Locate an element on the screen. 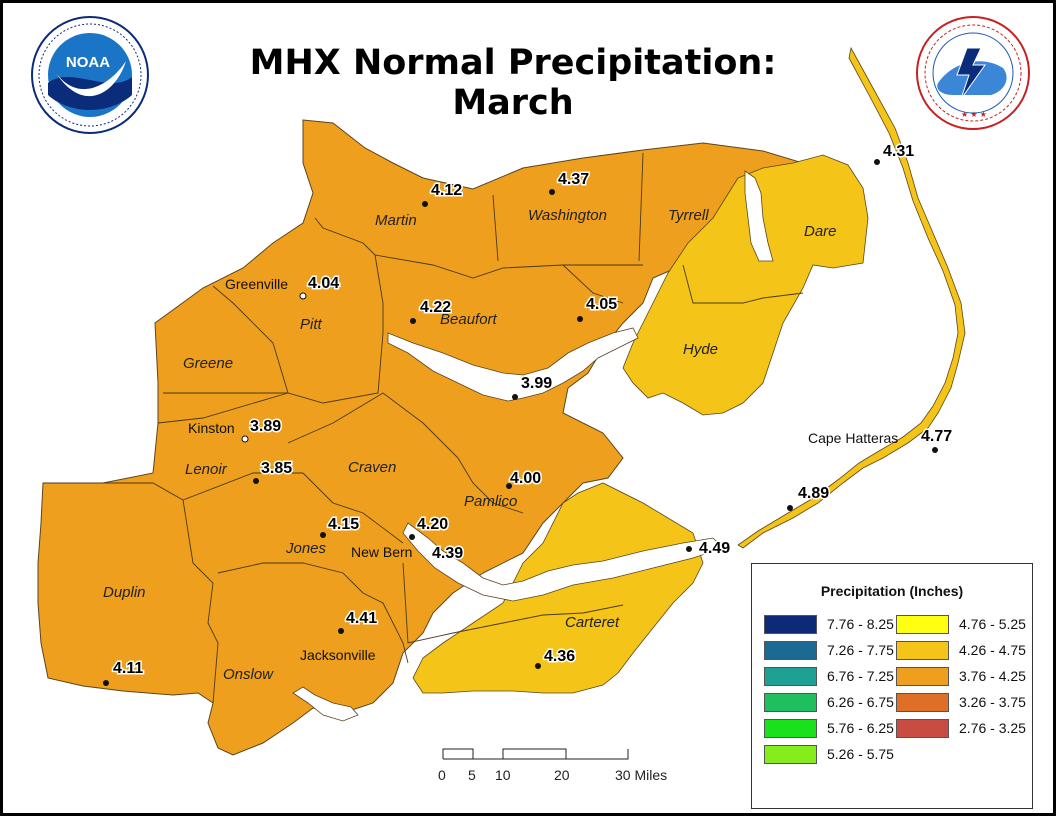 The image size is (1056, 816). station-value-greenville: 4.04 is located at coordinates (323, 283).